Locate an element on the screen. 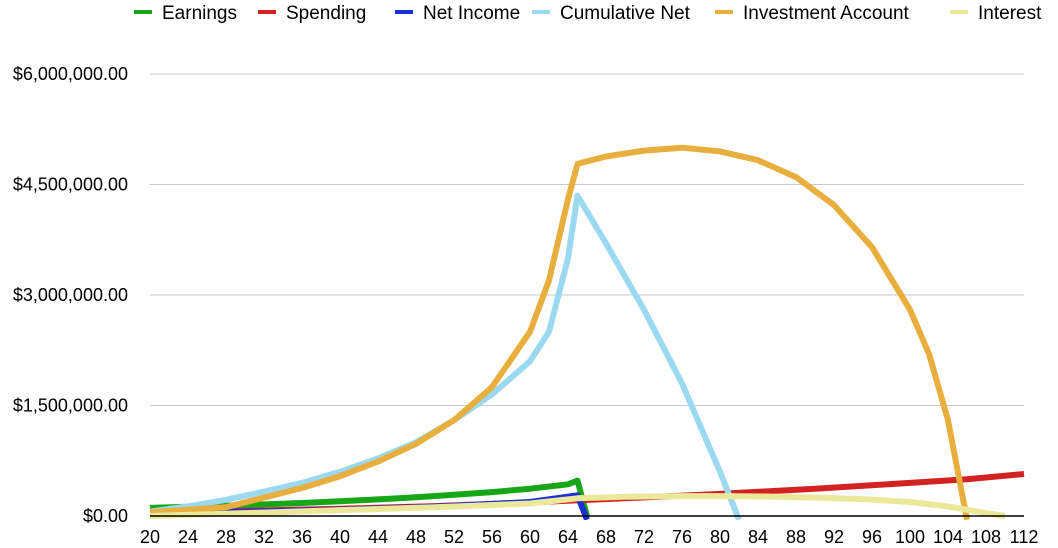 The width and height of the screenshot is (1058, 548). y-tick-label: $0.00 is located at coordinates (105, 516).